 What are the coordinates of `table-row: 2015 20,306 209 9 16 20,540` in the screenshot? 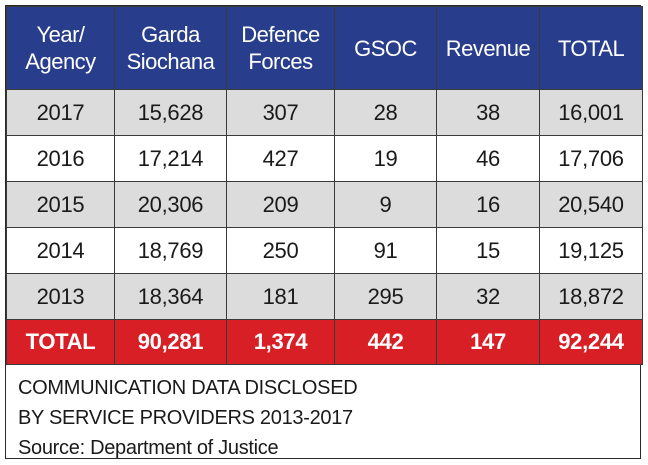 It's located at (324, 204).